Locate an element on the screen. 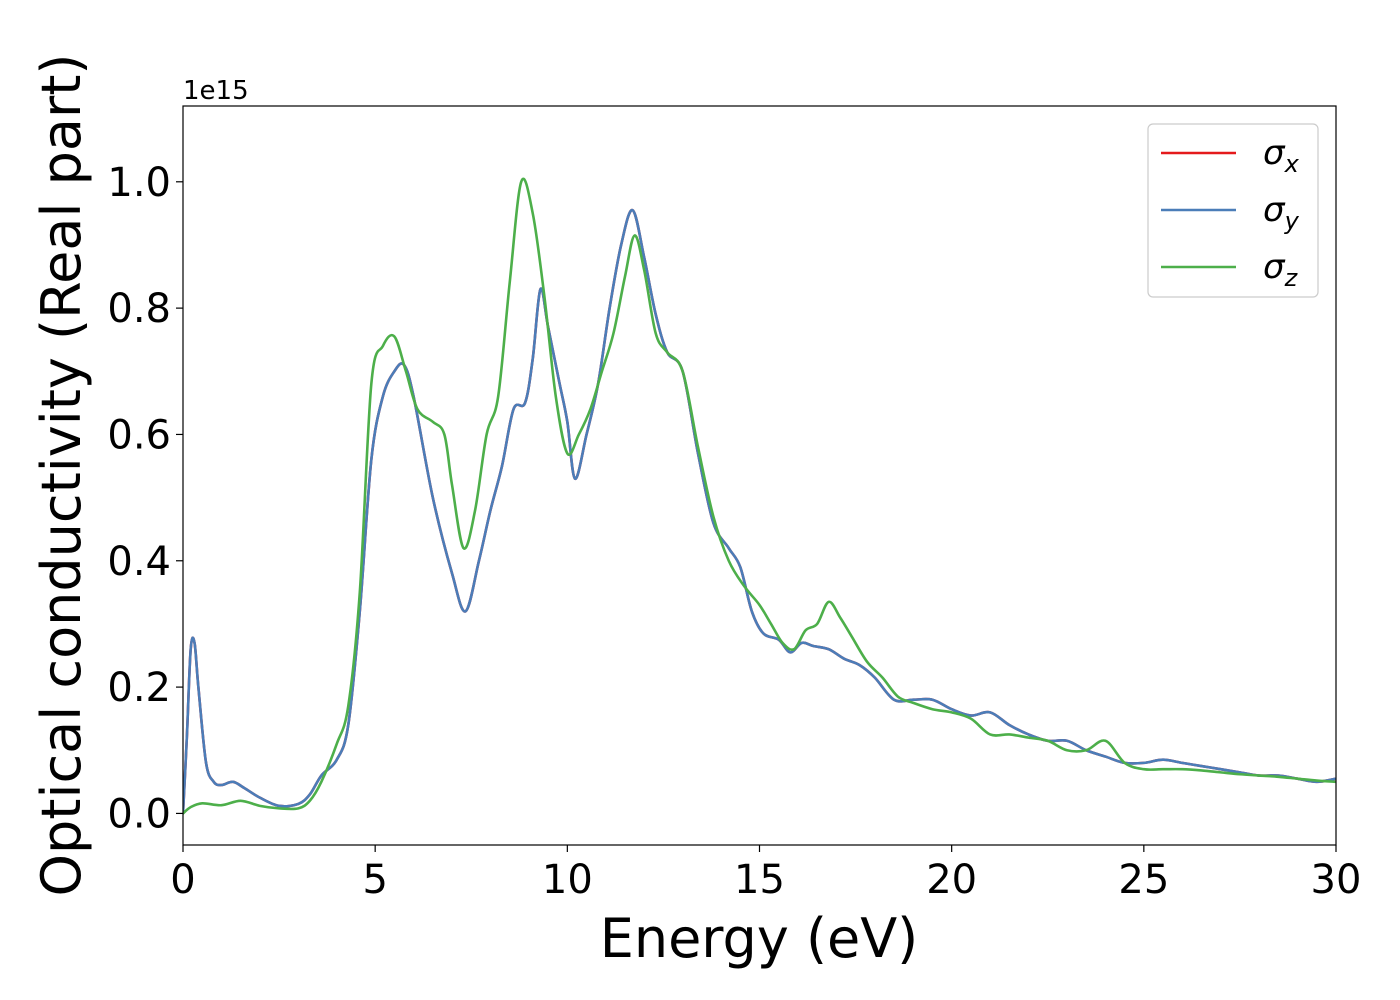  legend-label-sigma-z: σz is located at coordinates (1281, 269).